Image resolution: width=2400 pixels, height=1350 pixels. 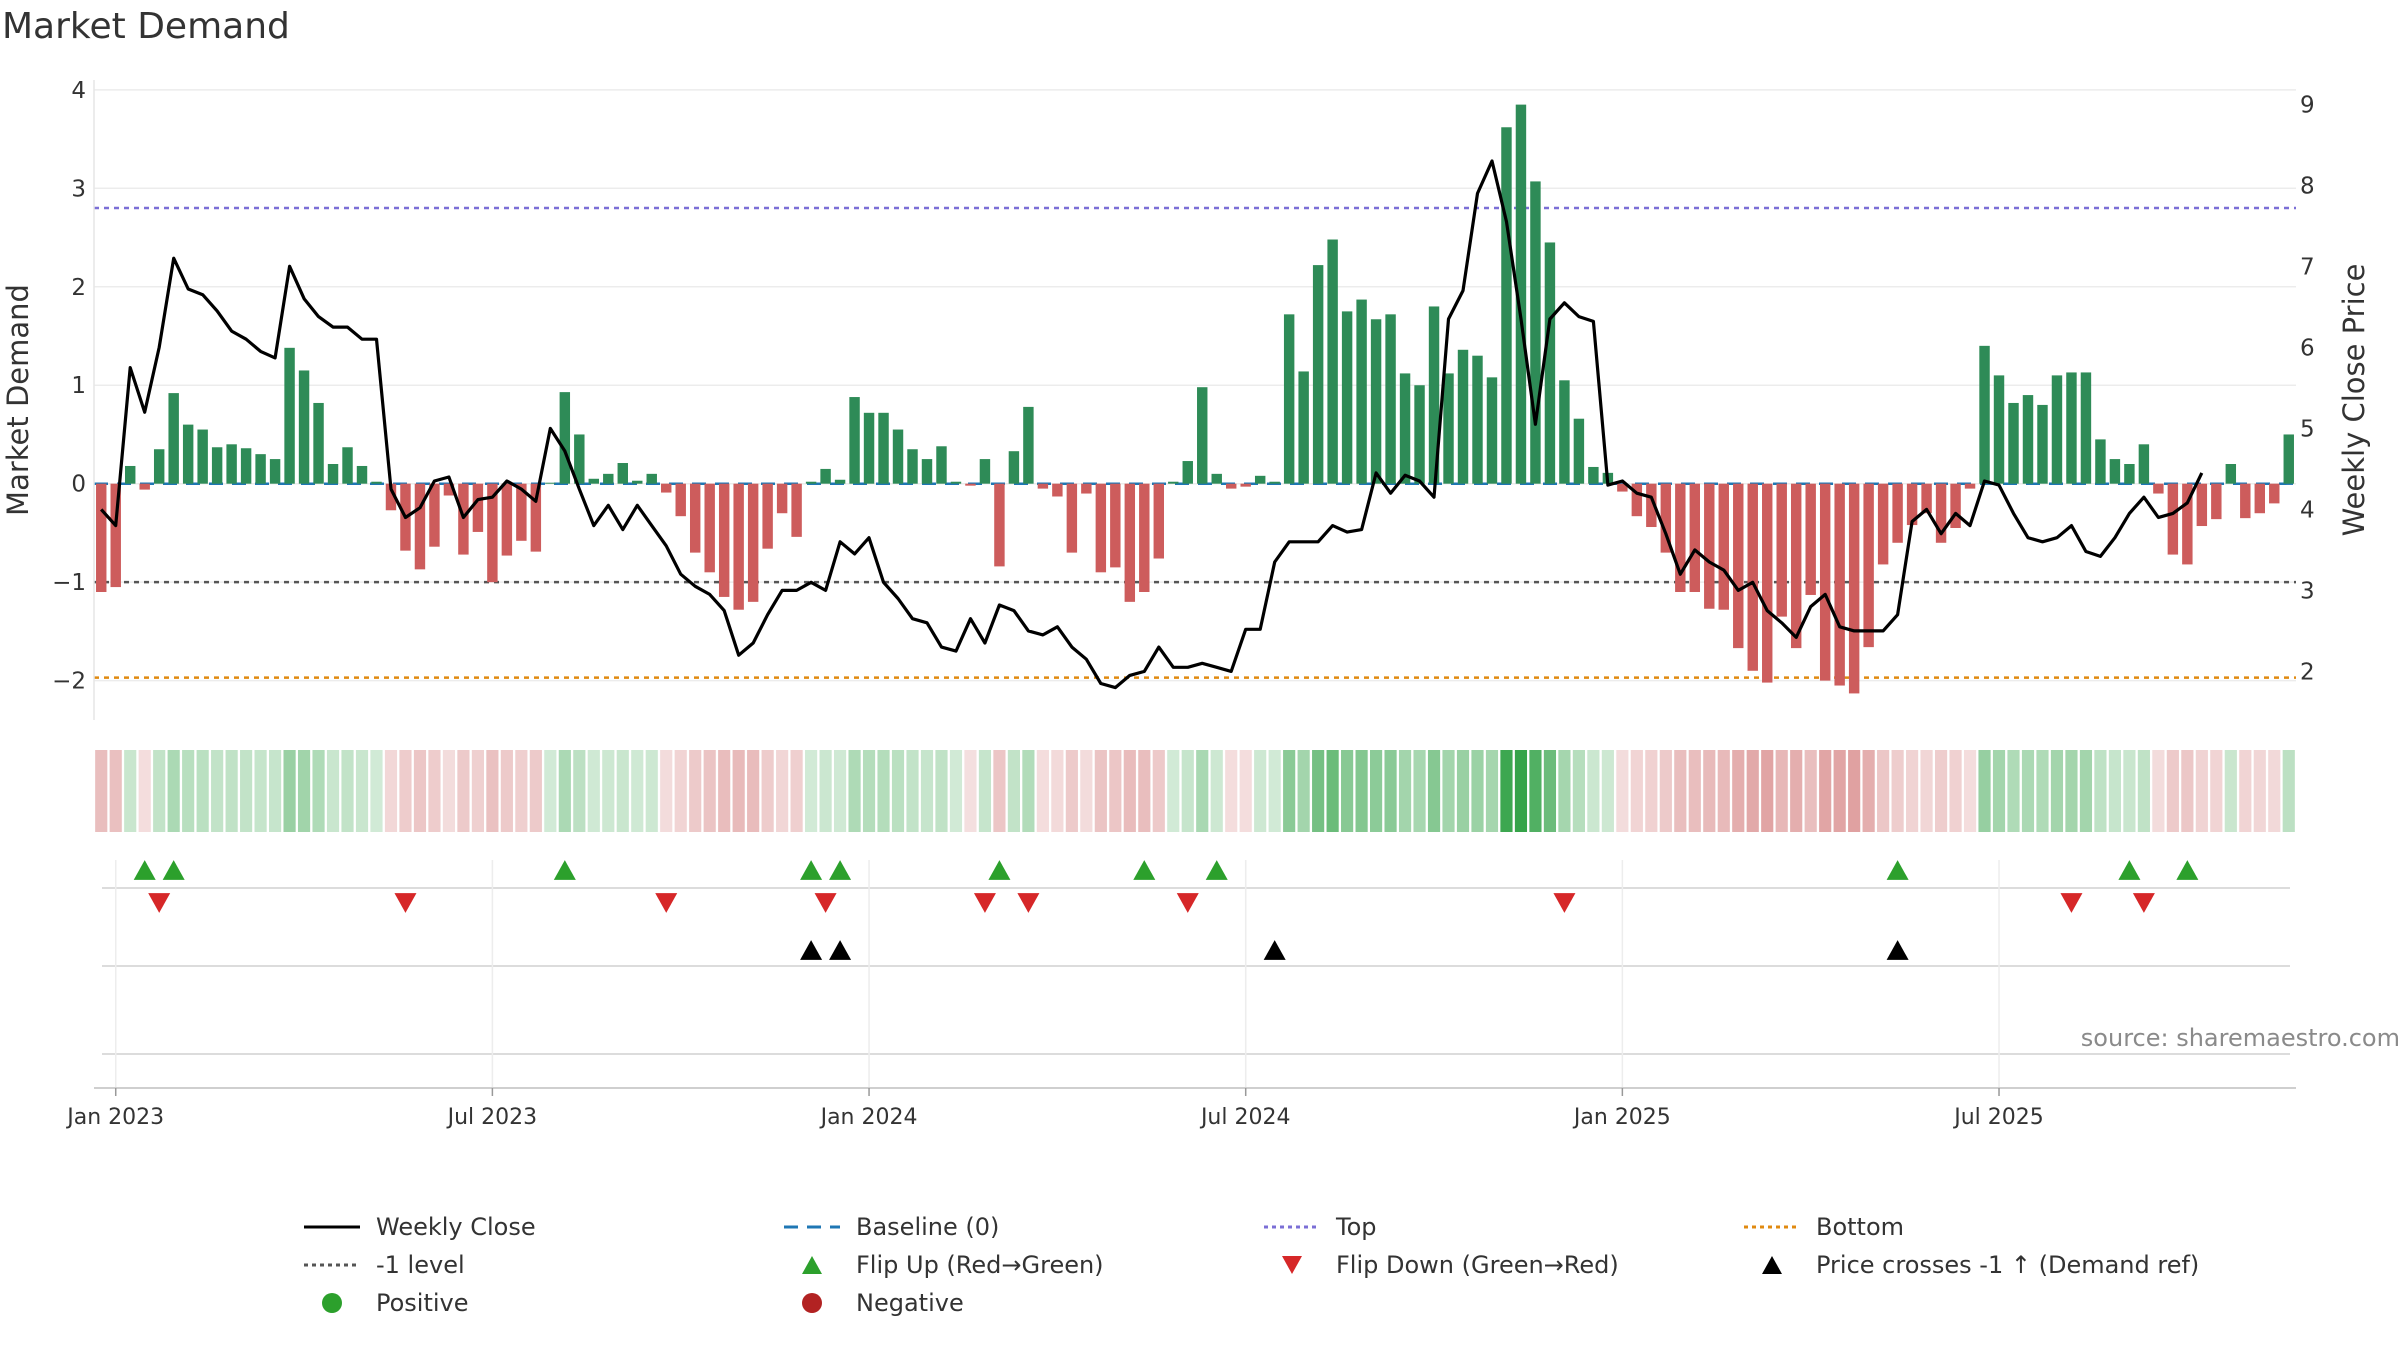 What do you see at coordinates (1772, 1265) in the screenshot?
I see `legend-triangle-up` at bounding box center [1772, 1265].